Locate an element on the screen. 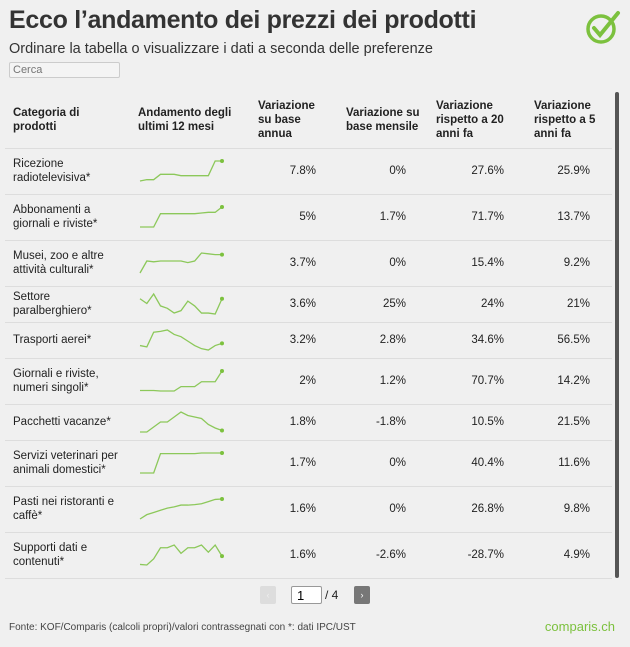  value-monthly: 1.7% is located at coordinates (383, 217).